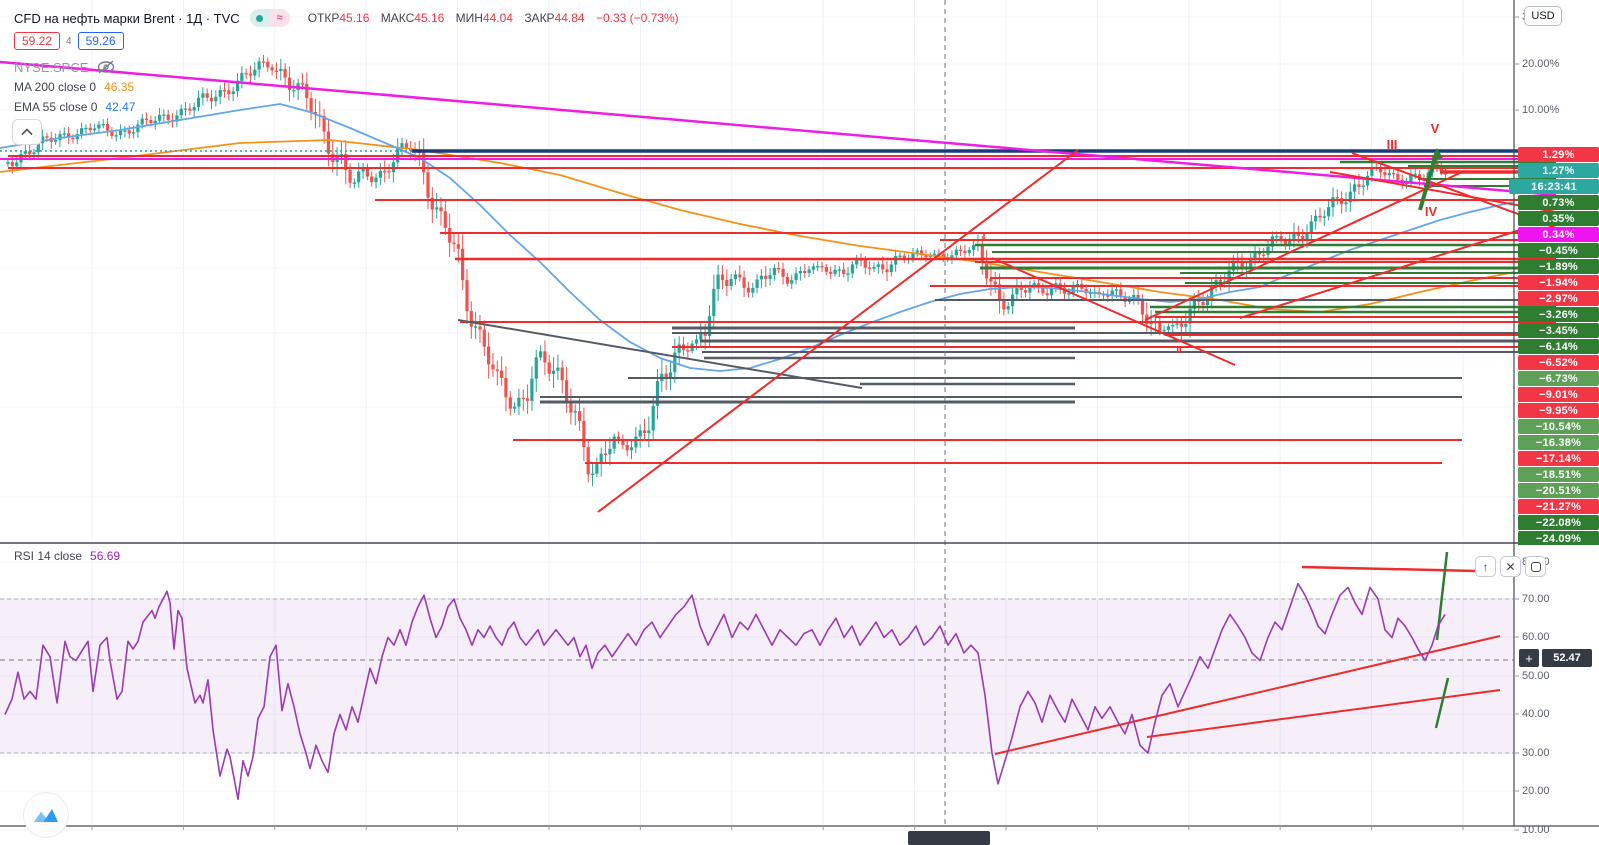 Image resolution: width=1599 pixels, height=845 pixels. Describe the element at coordinates (1558, 426) in the screenshot. I see `price-level-badge: −10.54%` at that location.